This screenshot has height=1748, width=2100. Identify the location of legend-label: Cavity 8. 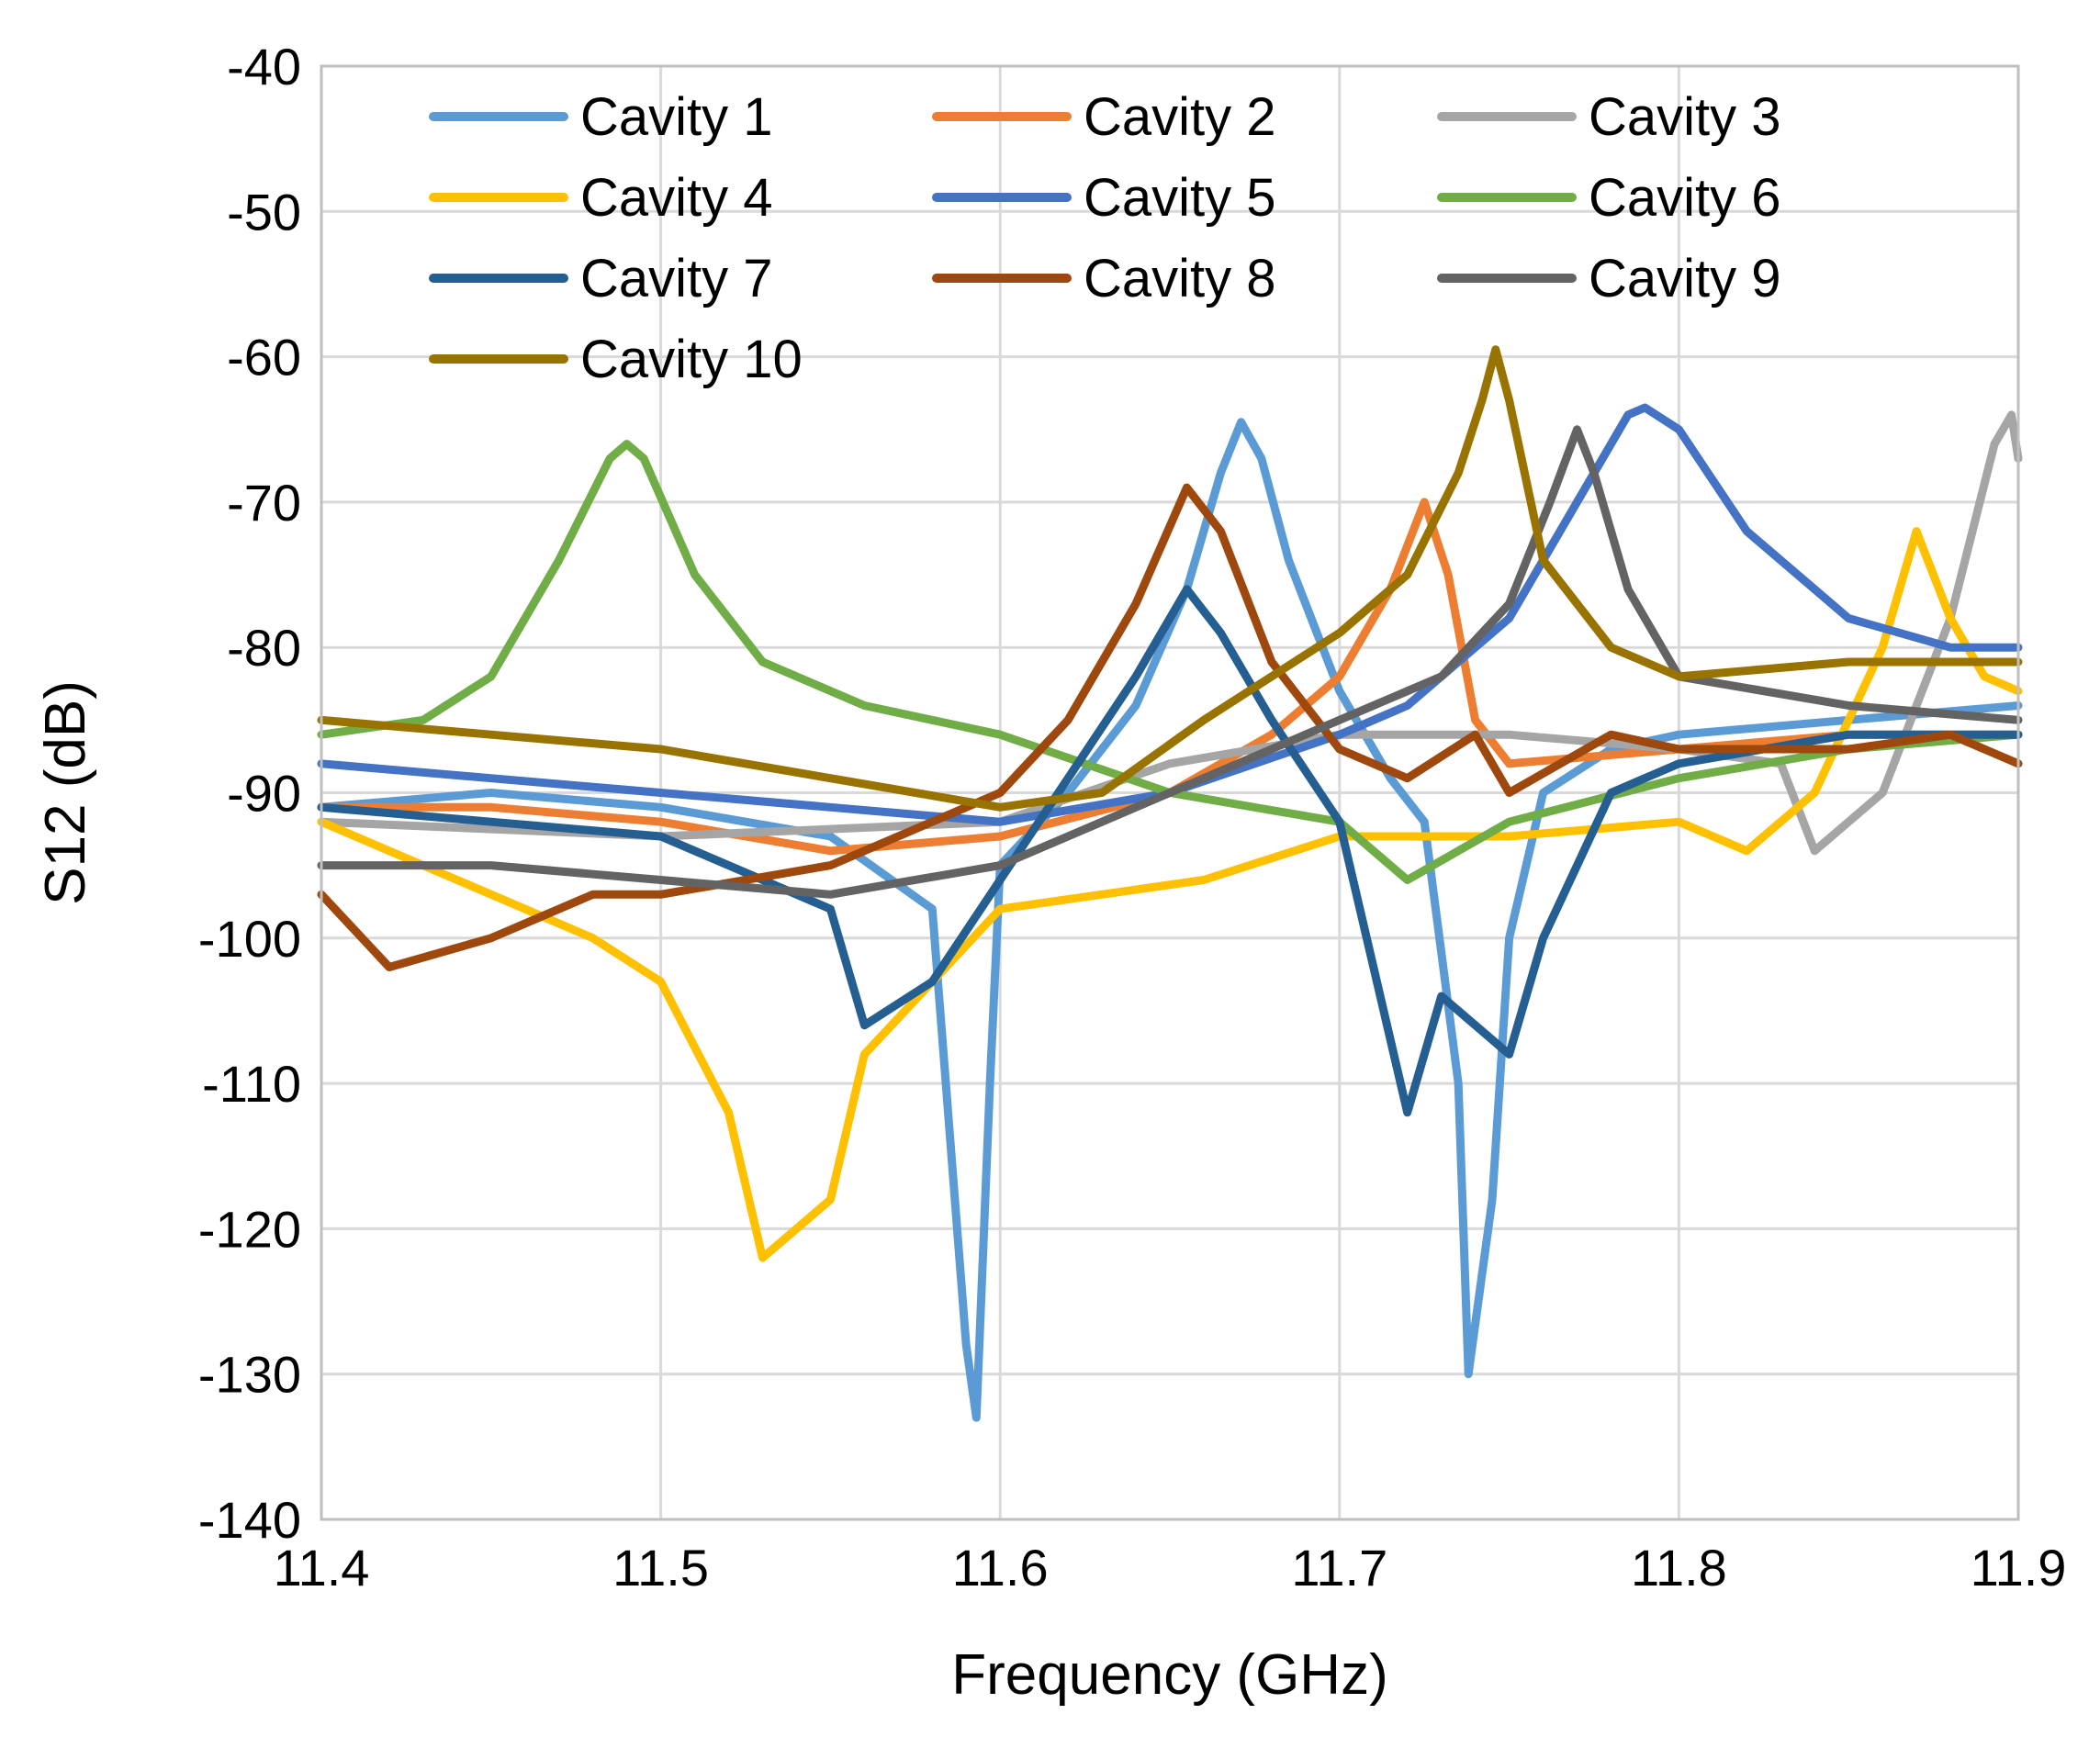
(1180, 278).